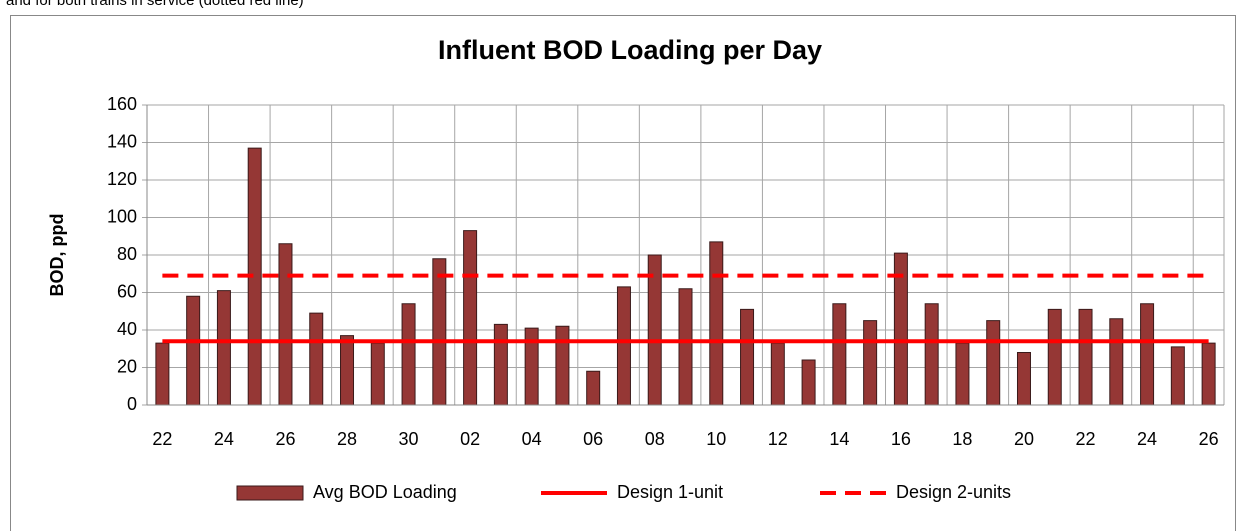 Image resolution: width=1250 pixels, height=531 pixels. I want to click on y-tick-label: 40, so click(127, 329).